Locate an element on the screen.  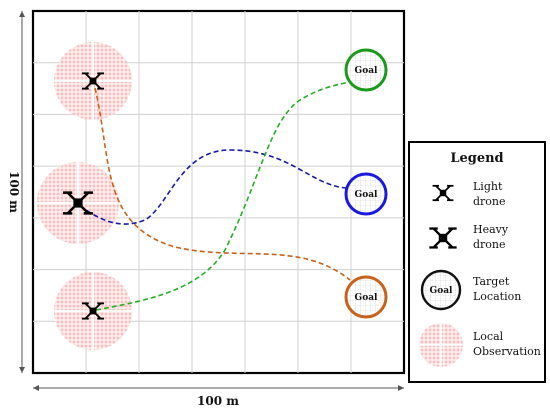
legend-label: Heavy is located at coordinates (491, 229).